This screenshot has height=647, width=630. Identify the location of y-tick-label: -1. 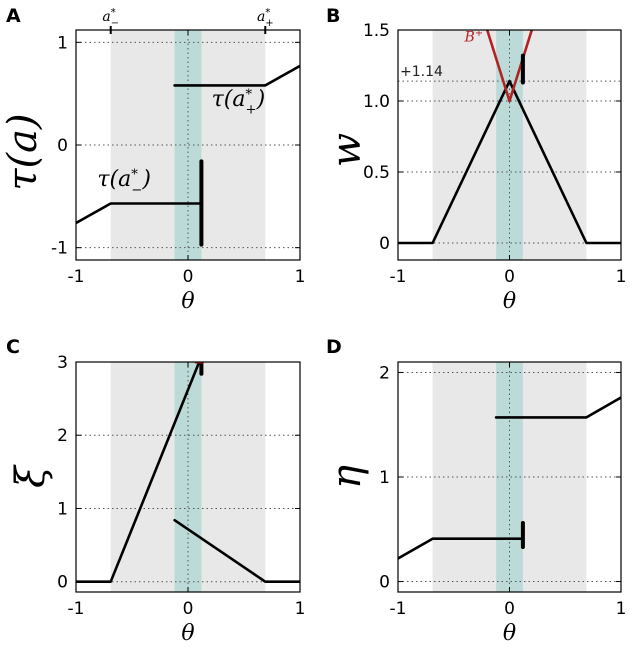
(59, 249).